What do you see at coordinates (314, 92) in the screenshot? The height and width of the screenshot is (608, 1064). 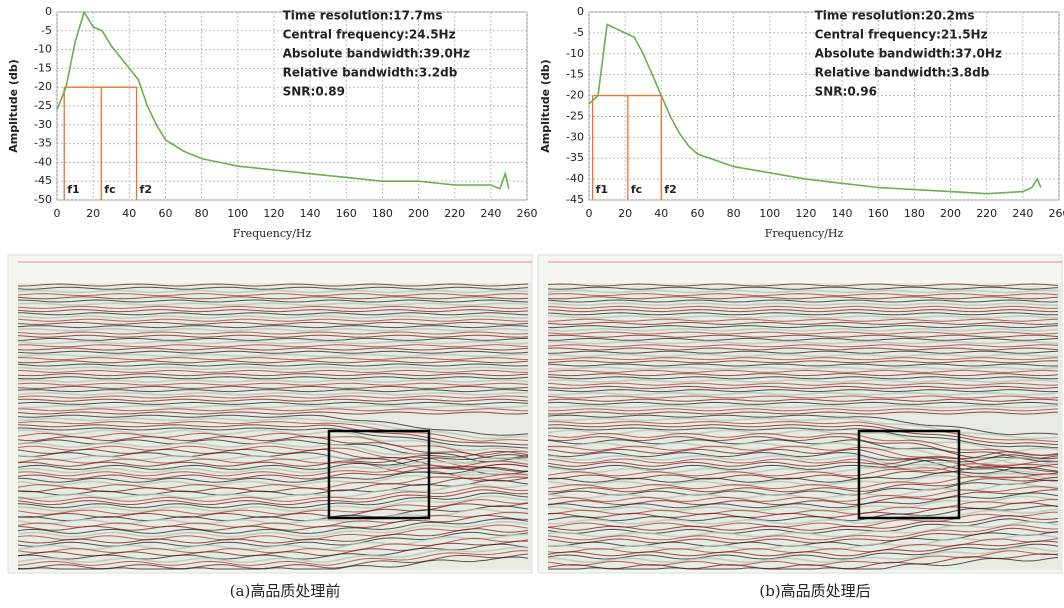 I see `annotation: SNR:0.89` at bounding box center [314, 92].